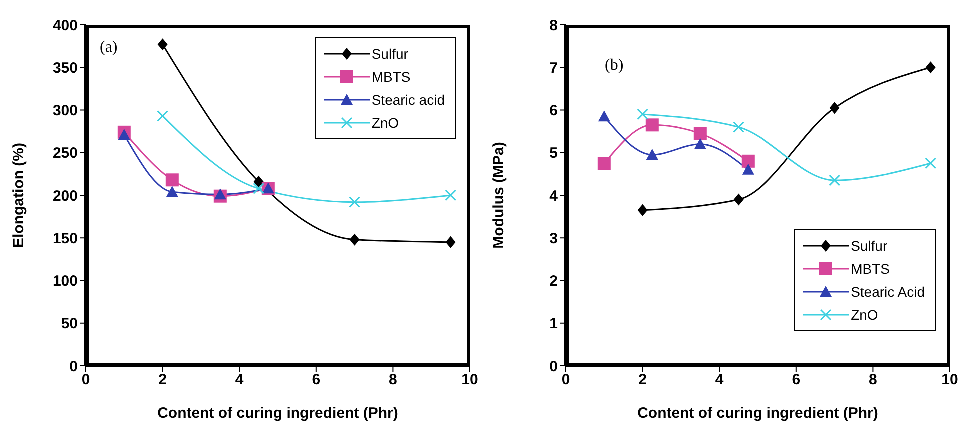  I want to click on y-tick-label: 5, so click(554, 153).